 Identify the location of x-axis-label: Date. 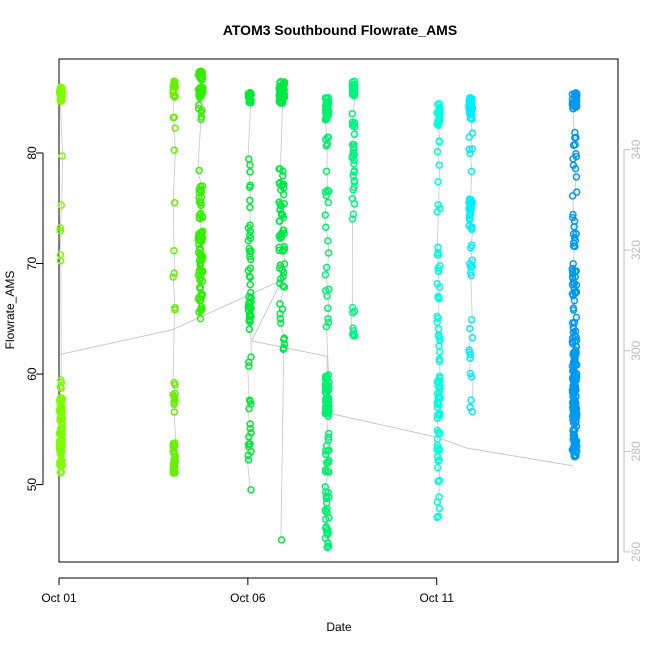
(339, 627).